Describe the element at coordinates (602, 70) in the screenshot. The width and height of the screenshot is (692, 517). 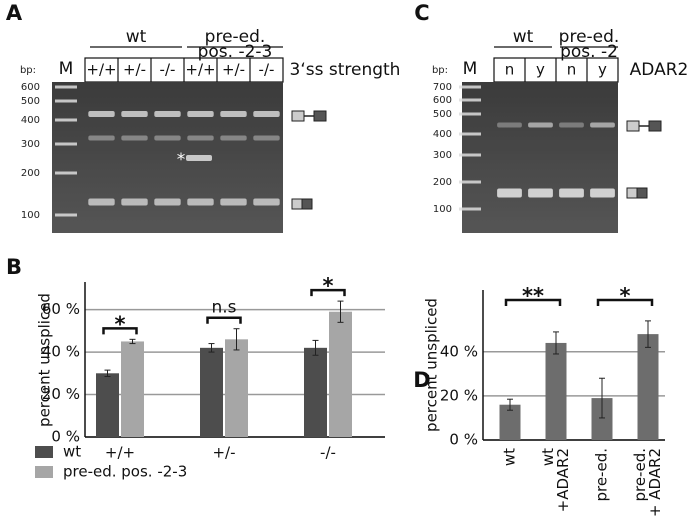
I see `lane-label: y` at that location.